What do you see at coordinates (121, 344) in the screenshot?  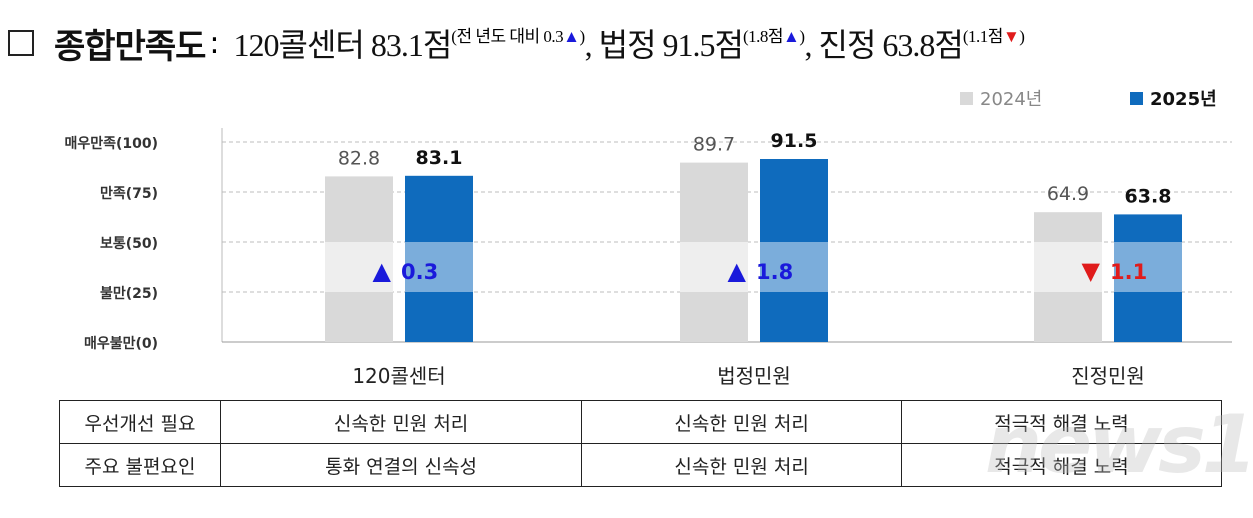 I see `y-tick-label: 매우불만(0)` at bounding box center [121, 344].